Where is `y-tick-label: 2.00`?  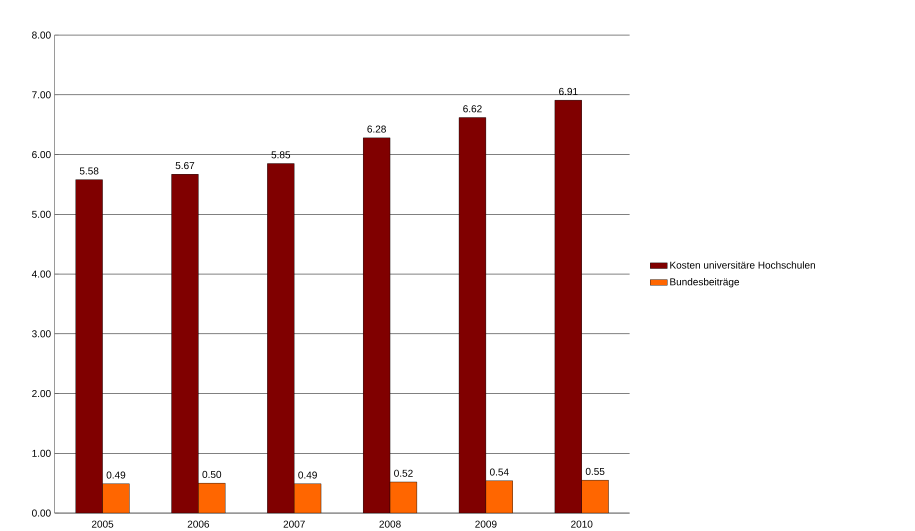
y-tick-label: 2.00 is located at coordinates (41, 394).